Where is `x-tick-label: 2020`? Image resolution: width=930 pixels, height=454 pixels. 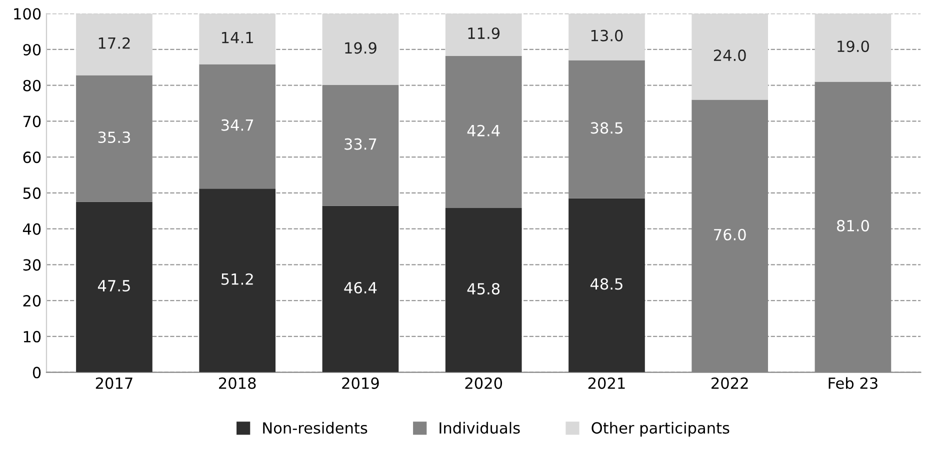 x-tick-label: 2020 is located at coordinates (483, 383).